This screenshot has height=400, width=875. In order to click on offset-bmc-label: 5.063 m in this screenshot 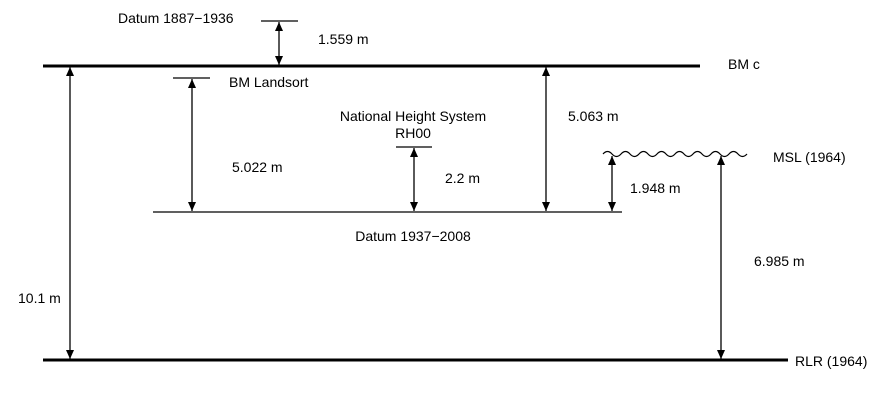, I will do `click(593, 116)`.